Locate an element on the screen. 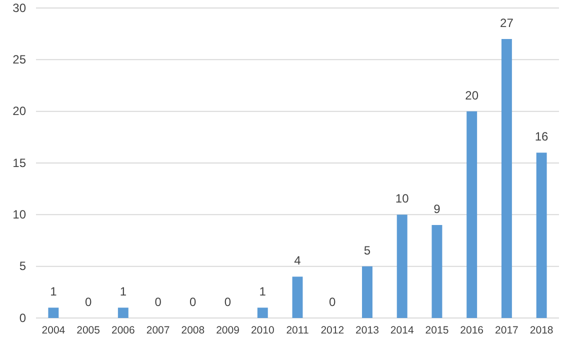 This screenshot has width=567, height=348. data-label: 4 is located at coordinates (298, 261).